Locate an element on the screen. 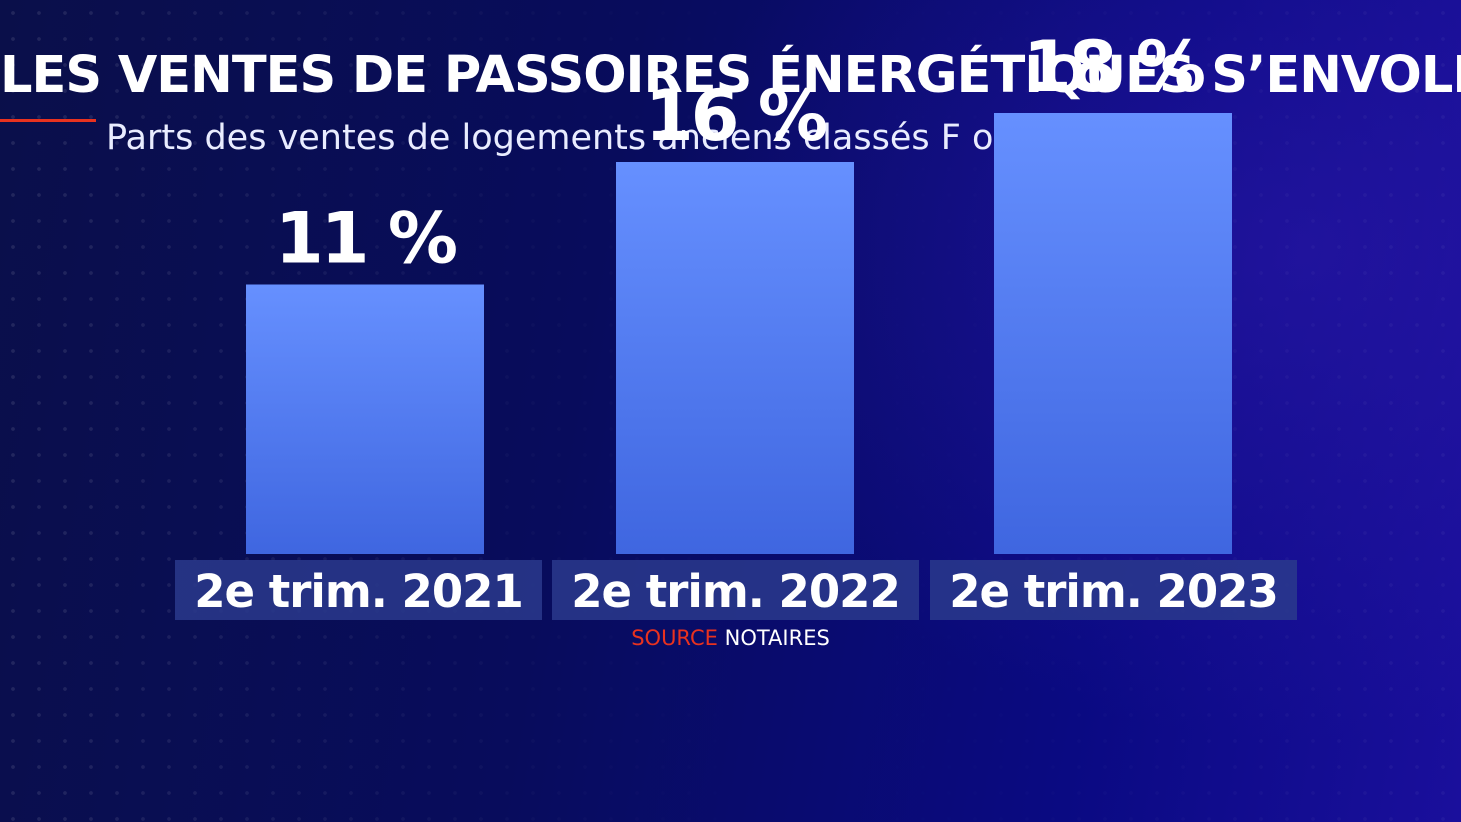 The image size is (1461, 822). bar-value-label-3: 18 % is located at coordinates (1113, 67).